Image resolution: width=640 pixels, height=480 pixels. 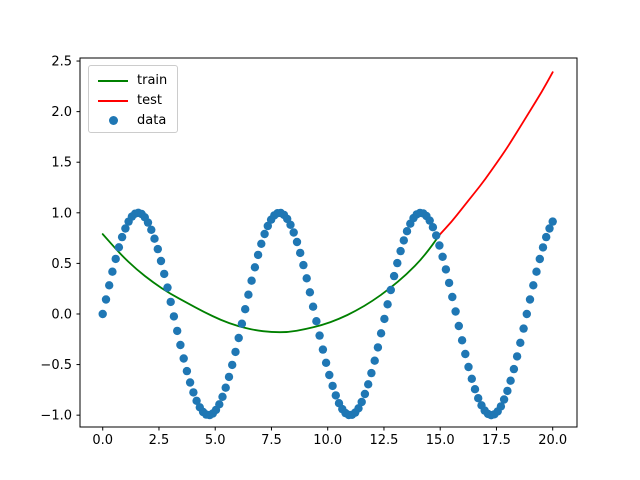 What do you see at coordinates (113, 100) in the screenshot?
I see `test-line-swatch` at bounding box center [113, 100].